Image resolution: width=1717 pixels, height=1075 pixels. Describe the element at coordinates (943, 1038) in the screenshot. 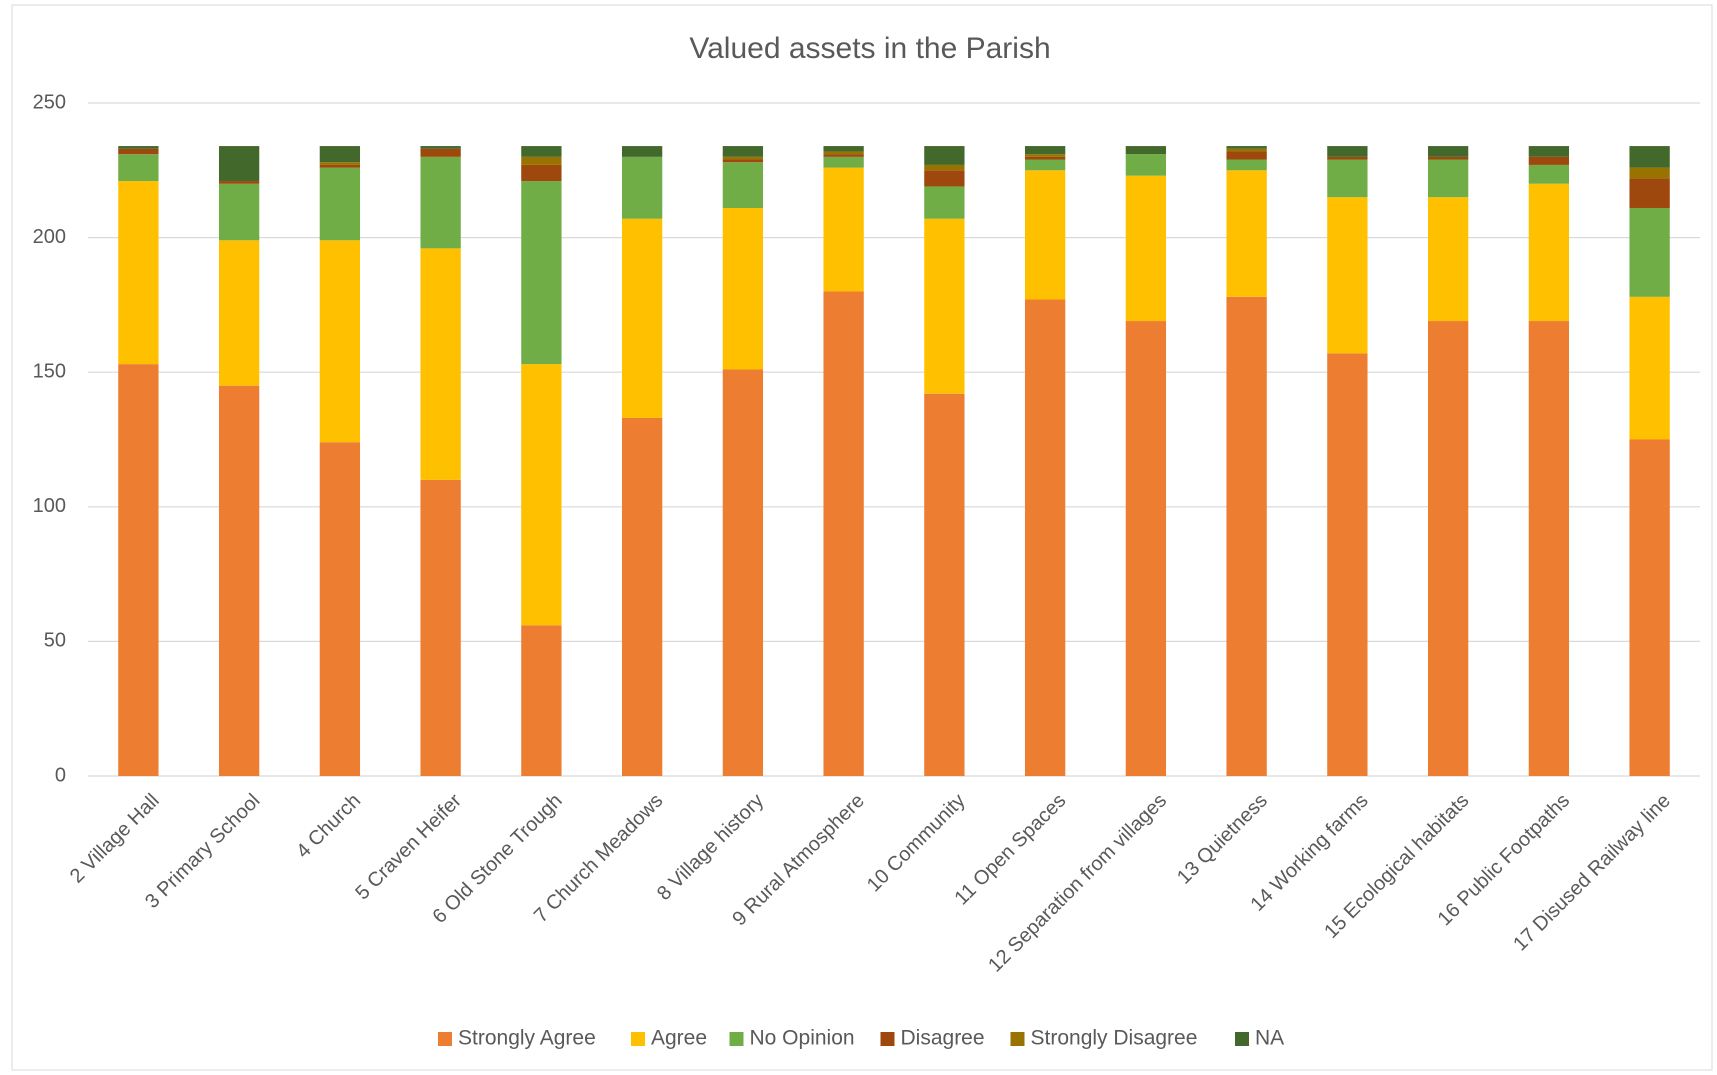

I see `legend-label: Disagree` at that location.